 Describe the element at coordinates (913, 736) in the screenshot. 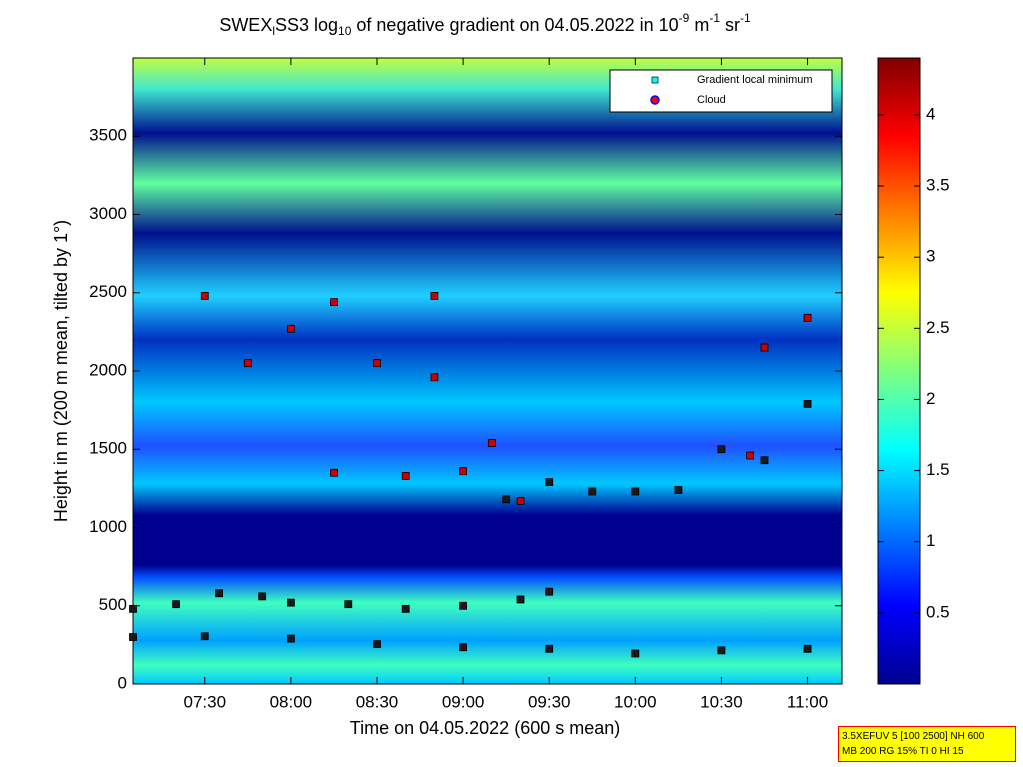

I see `footer-line: 3.5XEFUV 5 [100 2500] NH 600` at that location.